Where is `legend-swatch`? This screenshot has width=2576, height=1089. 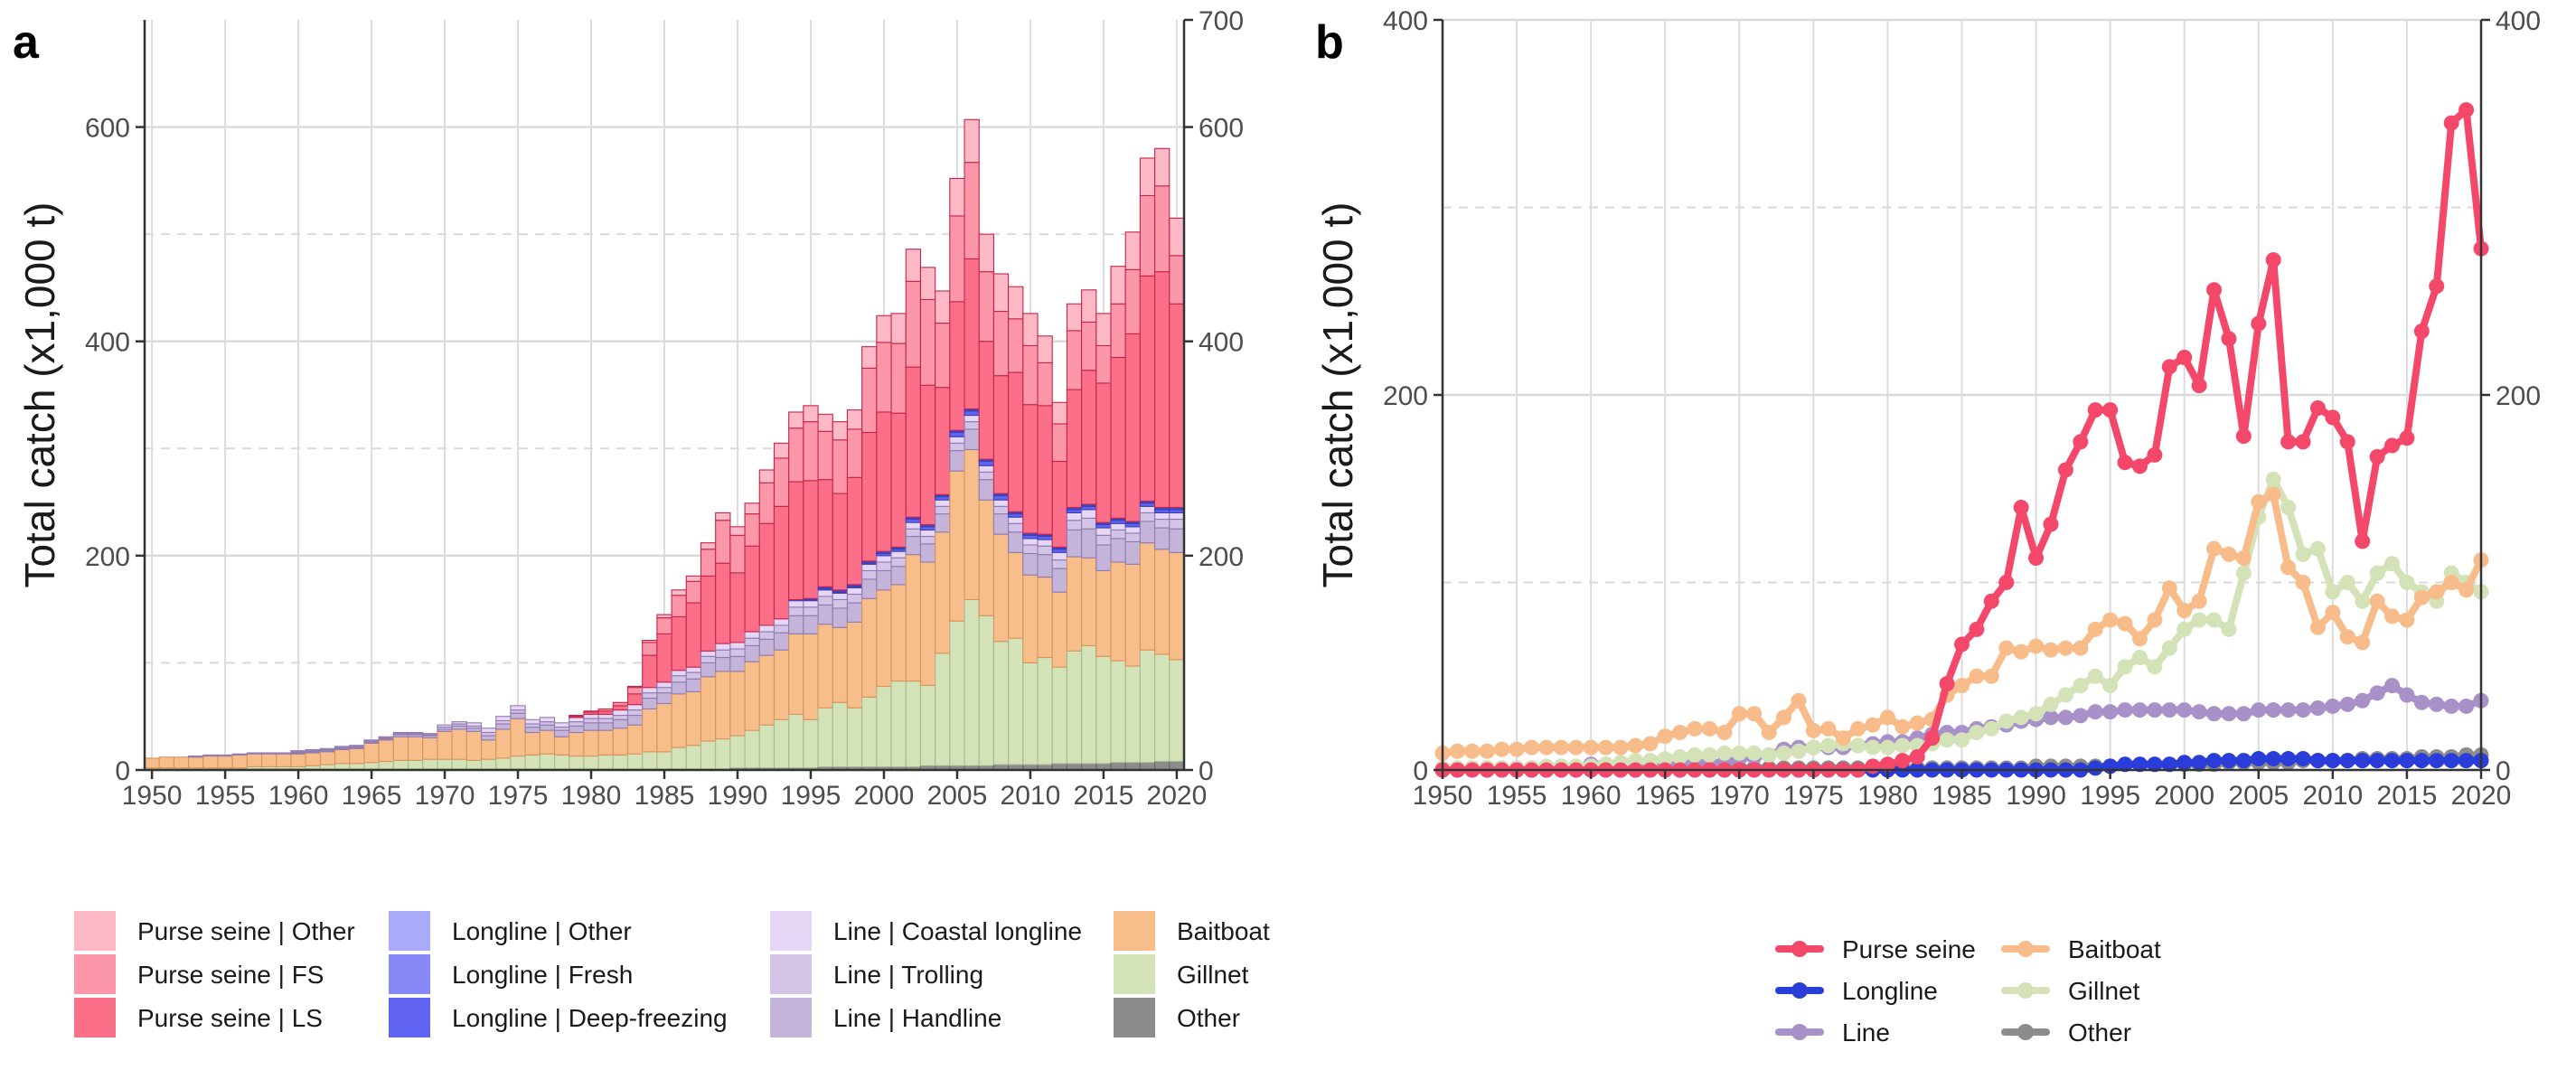 legend-swatch is located at coordinates (409, 931).